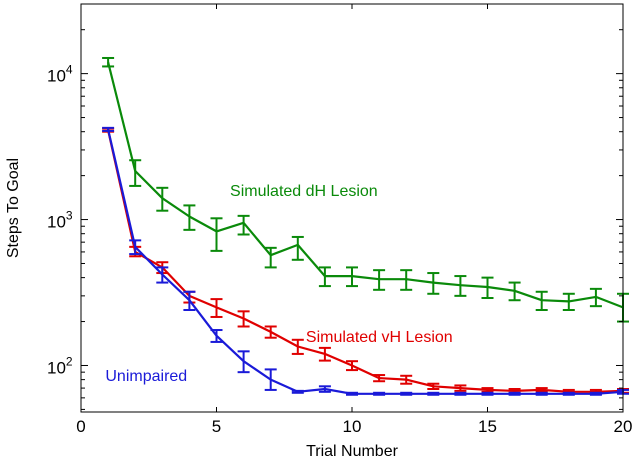 The height and width of the screenshot is (462, 638). Describe the element at coordinates (60, 74) in the screenshot. I see `y-tick-label: 10⁴` at that location.